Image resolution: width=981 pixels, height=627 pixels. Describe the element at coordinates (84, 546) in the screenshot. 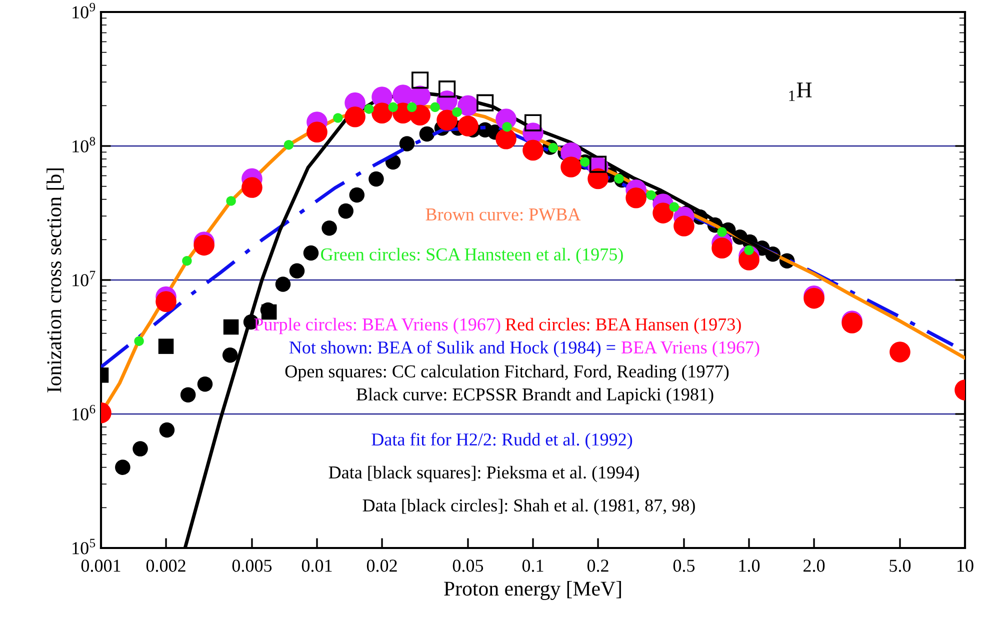

I see `y-tick-label: 10$^{5}$` at that location.